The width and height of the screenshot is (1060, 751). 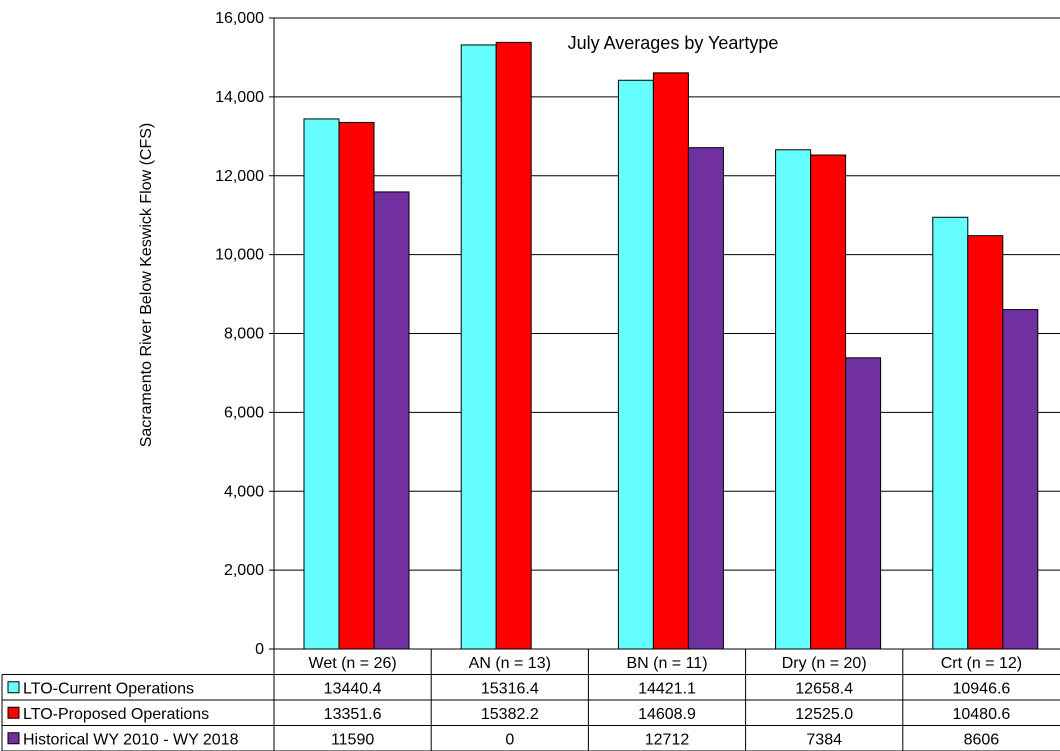 I want to click on y-tick-label: 16,000, so click(x=239, y=18).